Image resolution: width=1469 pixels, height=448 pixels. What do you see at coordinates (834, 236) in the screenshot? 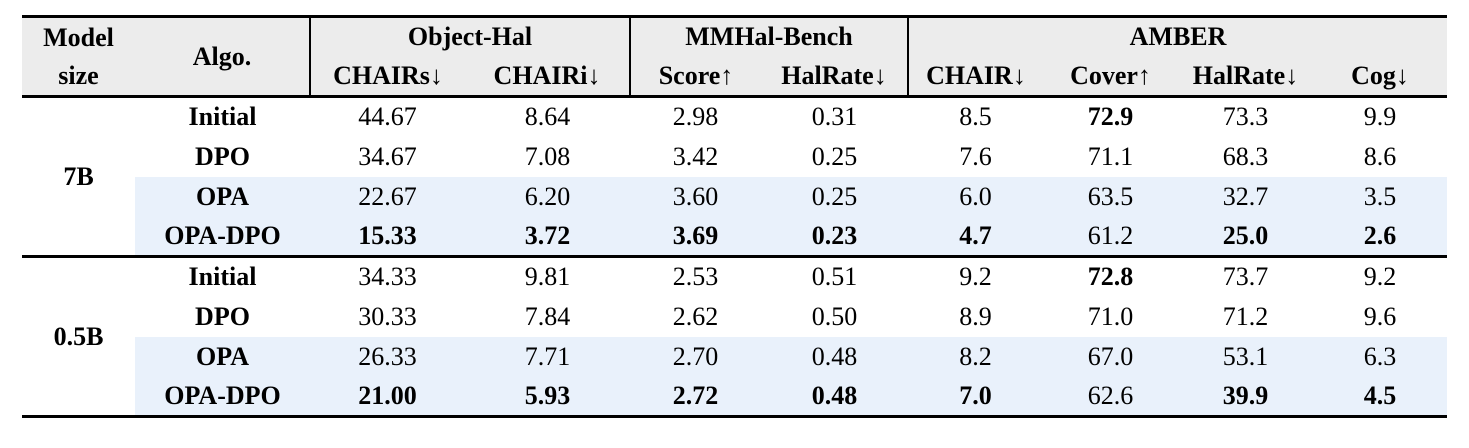
I see `metric-value-cell: 0.23` at bounding box center [834, 236].